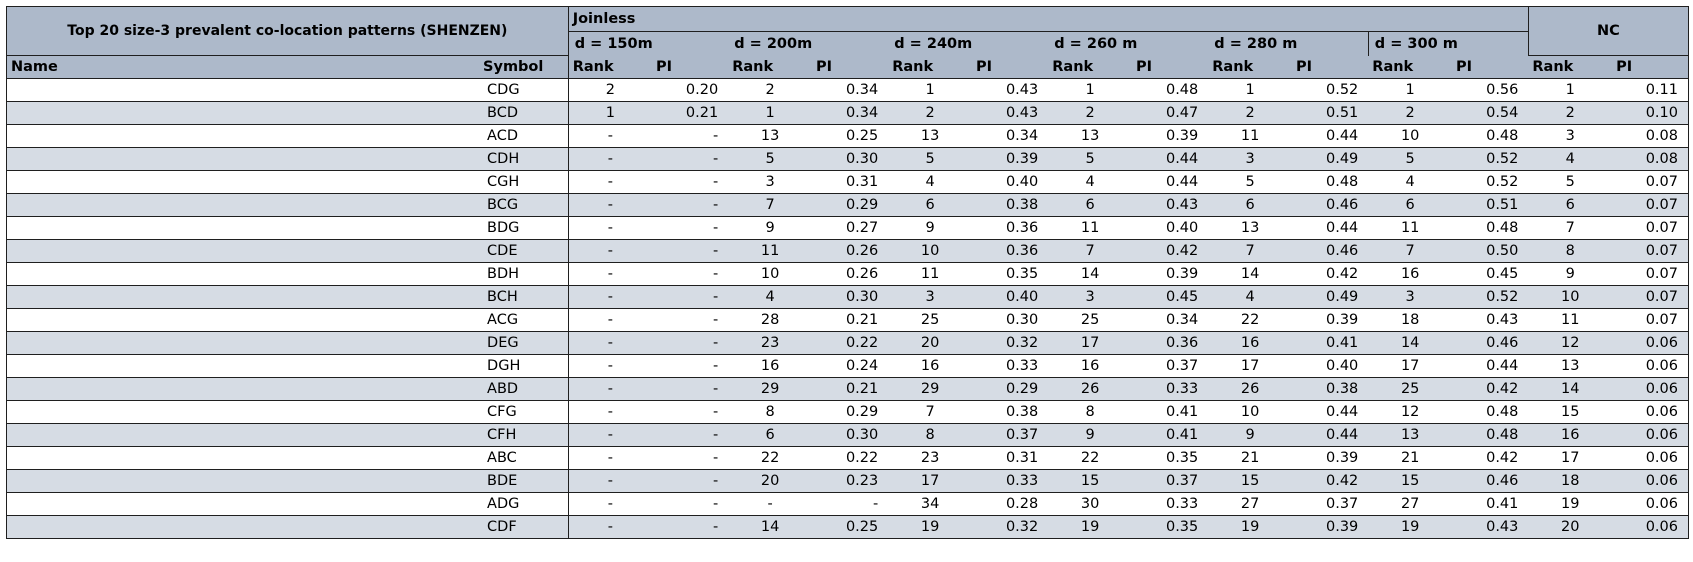 The width and height of the screenshot is (1693, 562). Describe the element at coordinates (1128, 43) in the screenshot. I see `distance-header: d = 260 m` at that location.